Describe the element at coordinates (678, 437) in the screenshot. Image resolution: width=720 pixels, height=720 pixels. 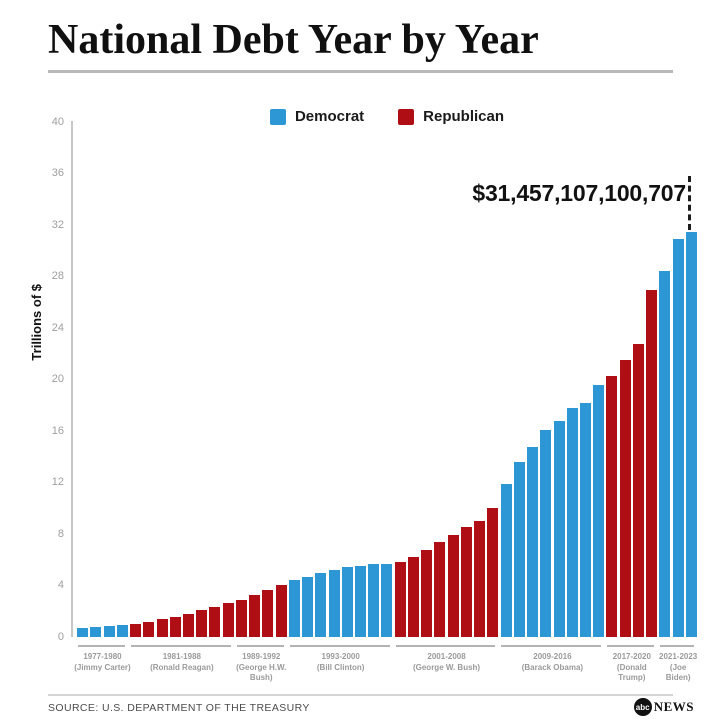
I see `bar-2022` at that location.